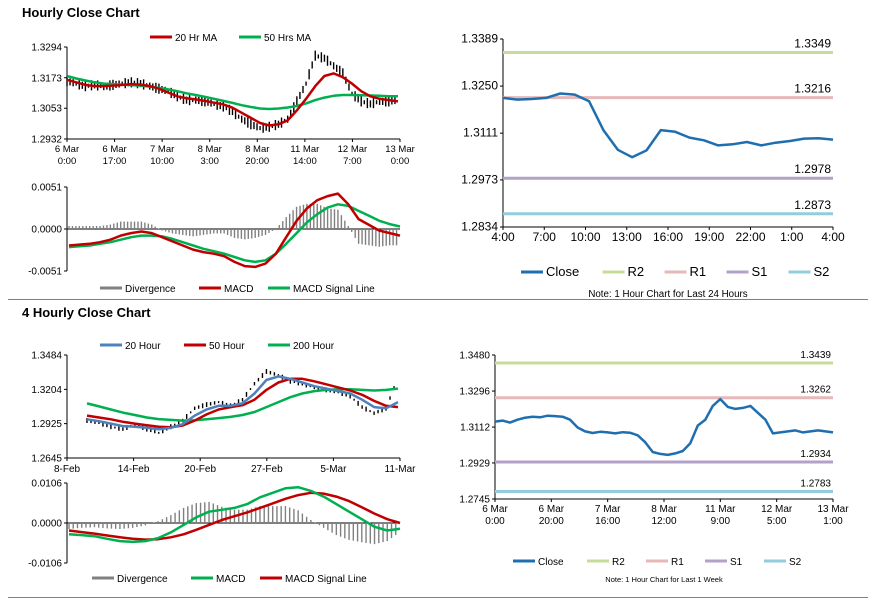  I want to click on 4h-levels-note: Note: 1 Hour Chart for Last 1 Week, so click(664, 579).